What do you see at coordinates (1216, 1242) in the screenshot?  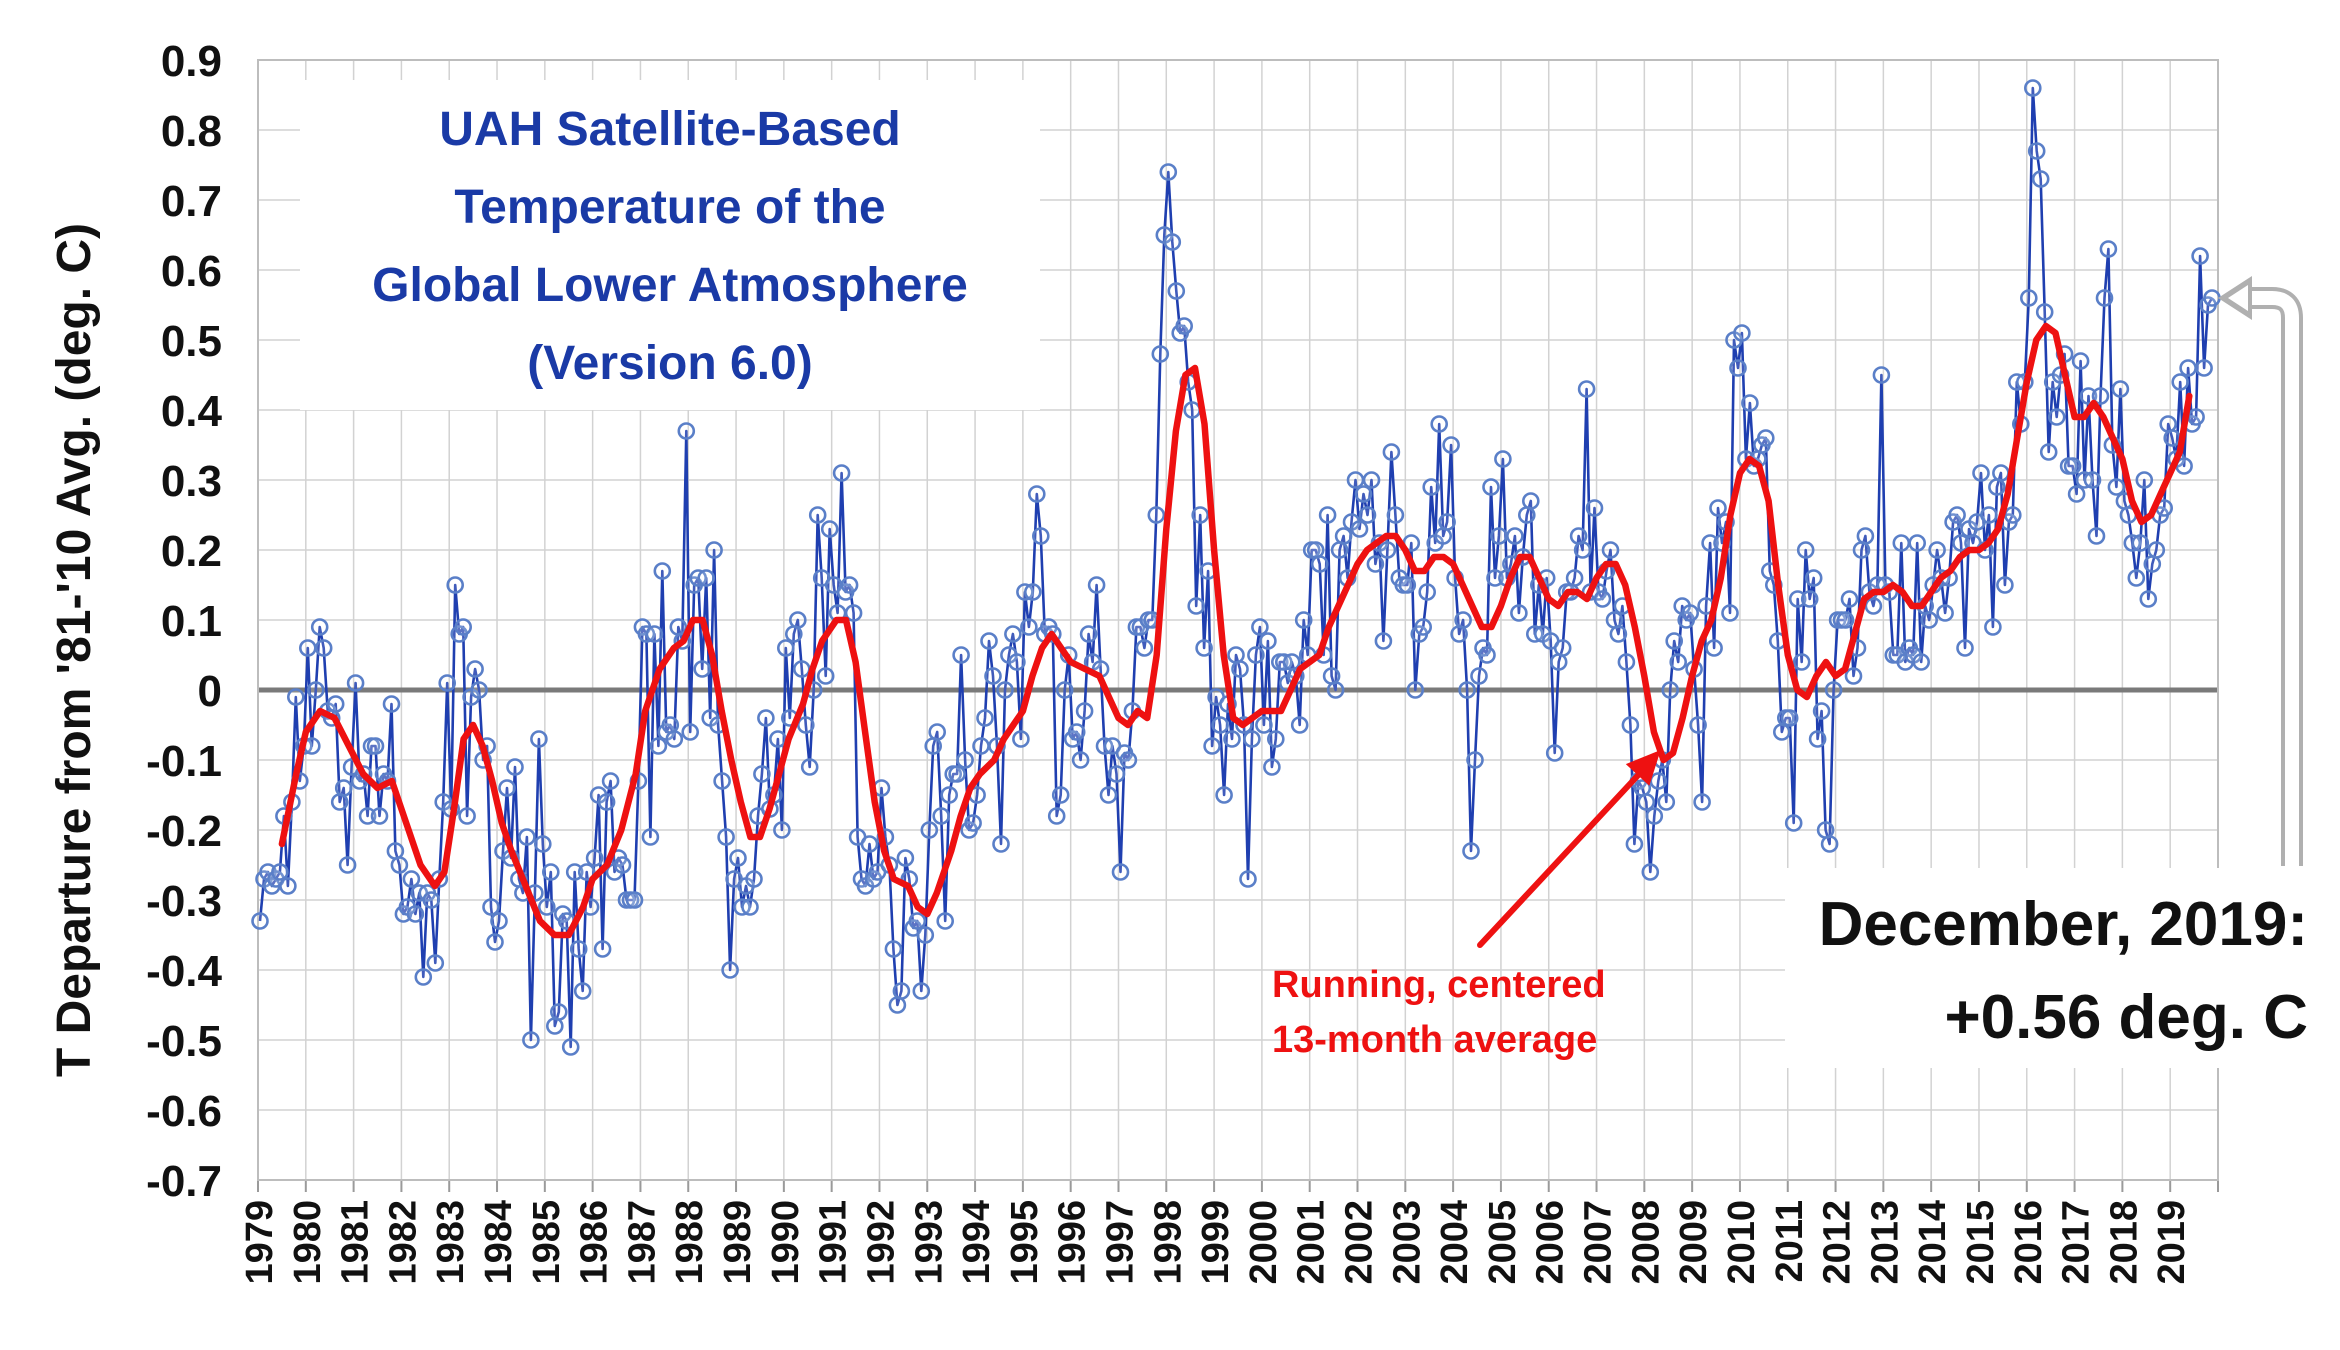 I see `x-tick-label: 1999` at bounding box center [1216, 1242].